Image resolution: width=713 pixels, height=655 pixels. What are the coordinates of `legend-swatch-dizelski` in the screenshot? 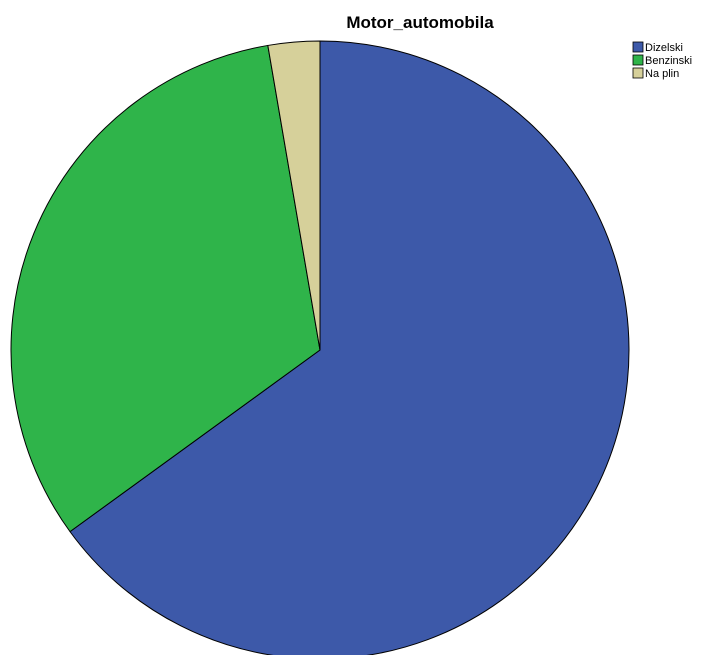 It's located at (638, 47).